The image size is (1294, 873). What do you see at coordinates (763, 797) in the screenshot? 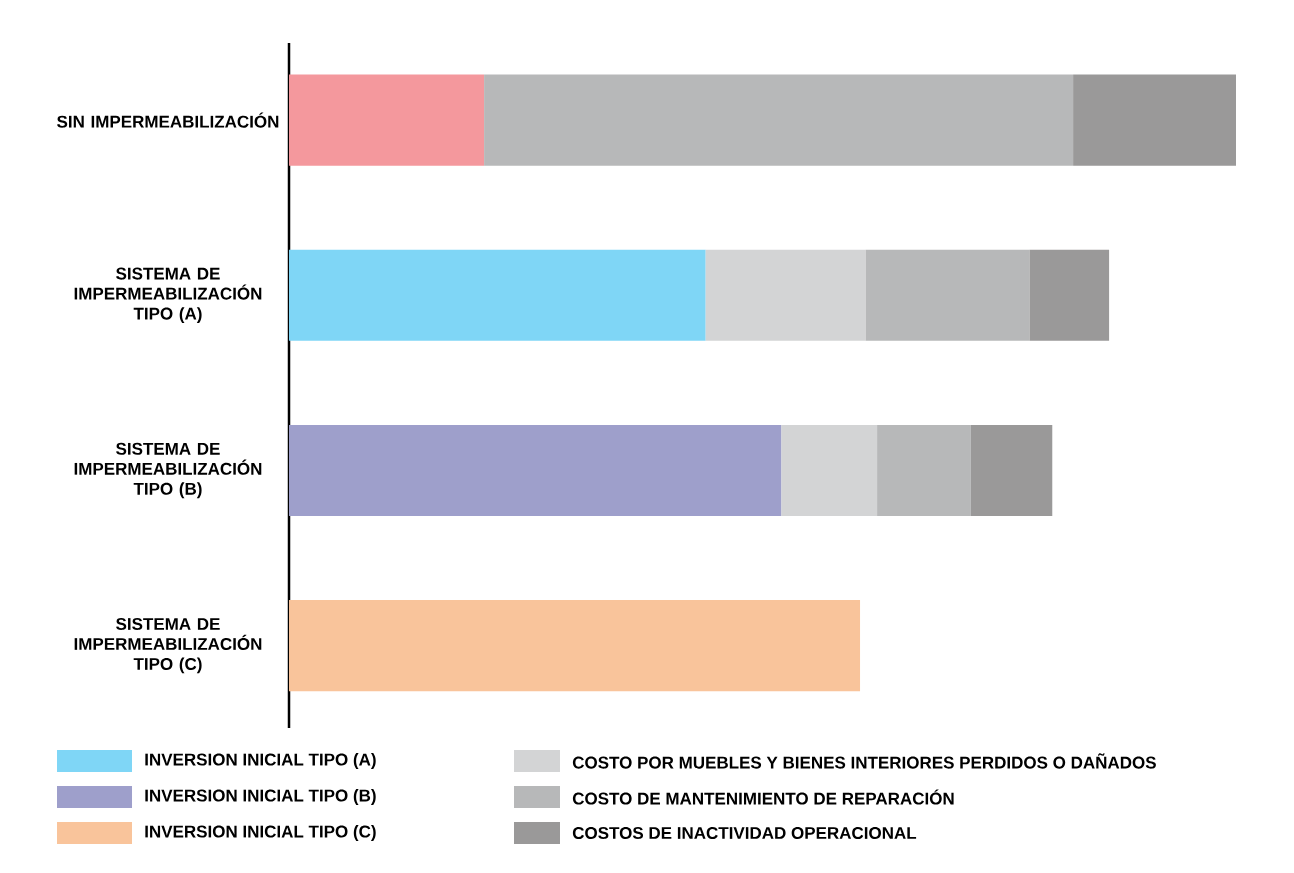
I see `legend-label: COSTO DE MANTENIMIENTO DE REPARACIÓN` at bounding box center [763, 797].